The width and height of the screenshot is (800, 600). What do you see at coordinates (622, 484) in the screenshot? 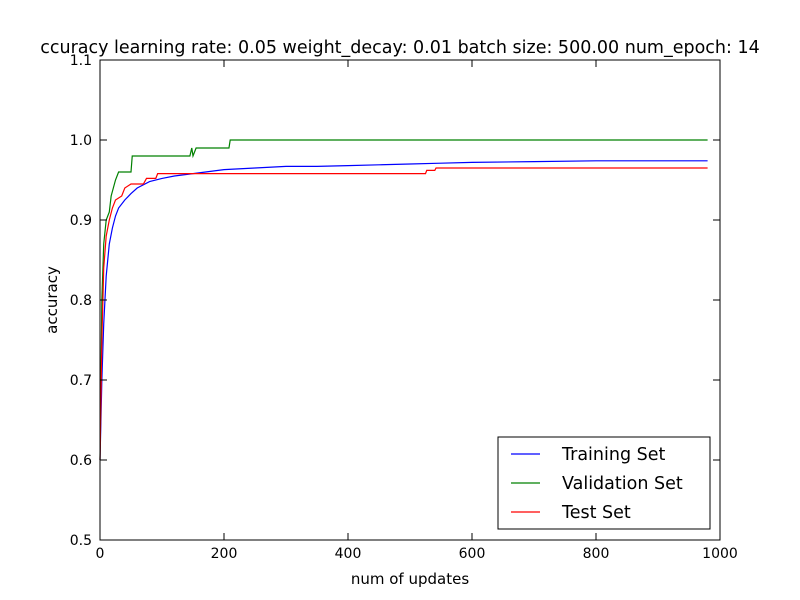
I see `legend-label-validation-set: Validation Set` at bounding box center [622, 484].